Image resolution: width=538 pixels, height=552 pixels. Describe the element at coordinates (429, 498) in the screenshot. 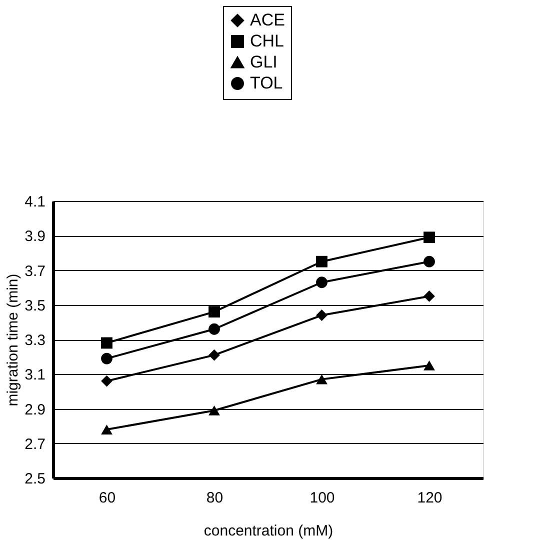

I see `x-tick-label: 120` at that location.